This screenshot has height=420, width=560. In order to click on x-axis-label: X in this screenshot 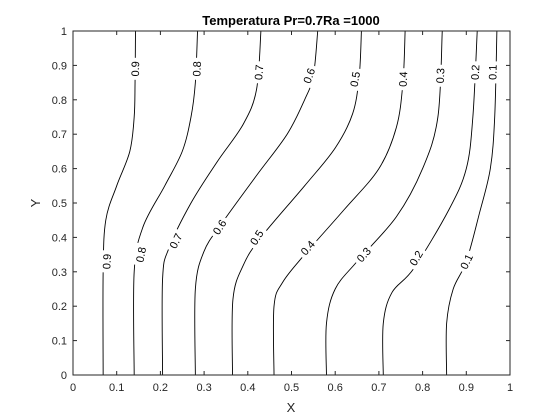, I will do `click(291, 407)`.